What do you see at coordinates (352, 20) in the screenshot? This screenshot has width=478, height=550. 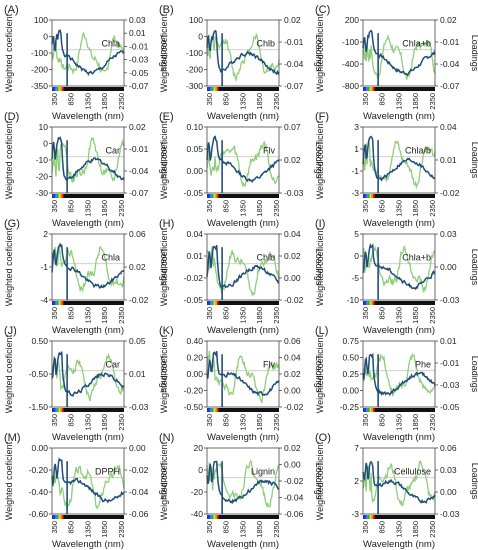 I see `ytick-left-label: 200` at bounding box center [352, 20].